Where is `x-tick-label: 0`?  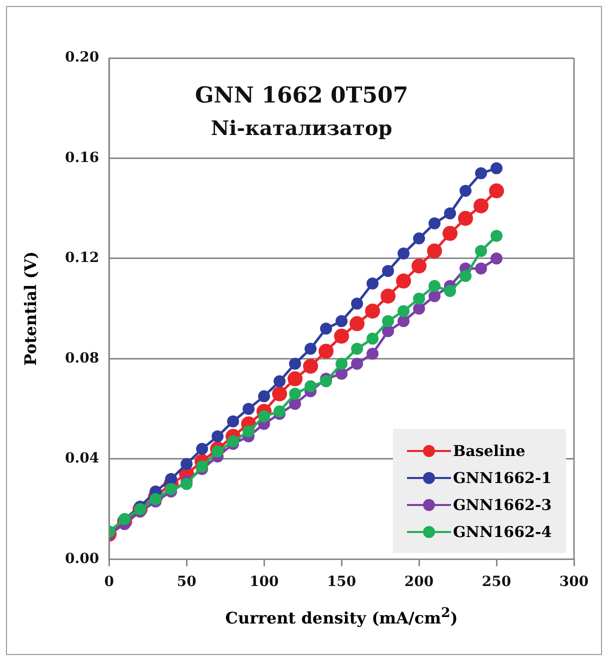 x-tick-label: 0 is located at coordinates (109, 582).